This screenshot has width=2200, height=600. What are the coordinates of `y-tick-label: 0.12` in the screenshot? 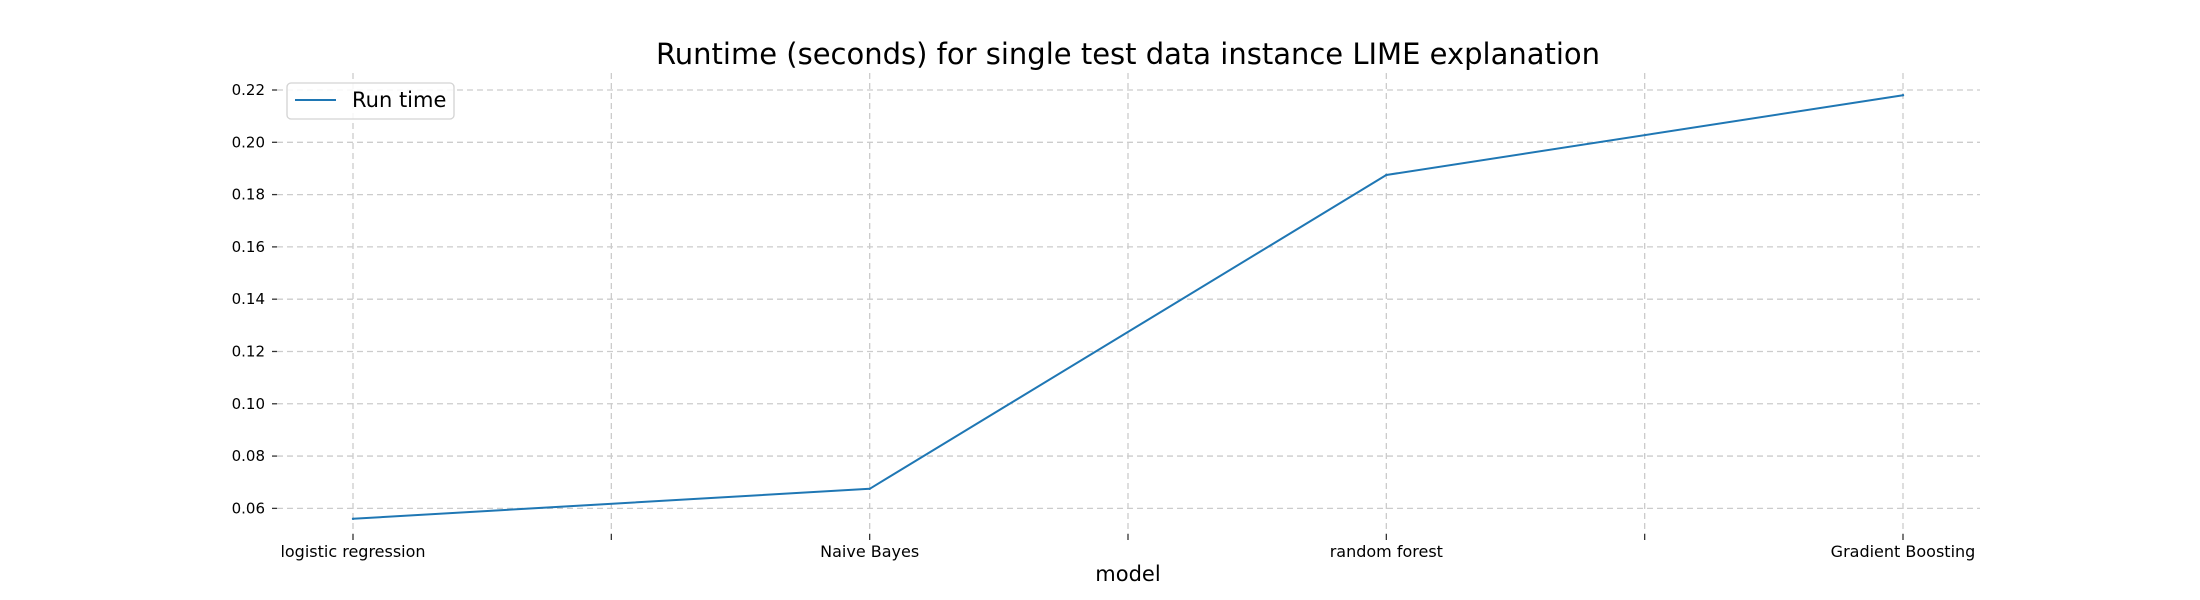 It's located at (248, 351).